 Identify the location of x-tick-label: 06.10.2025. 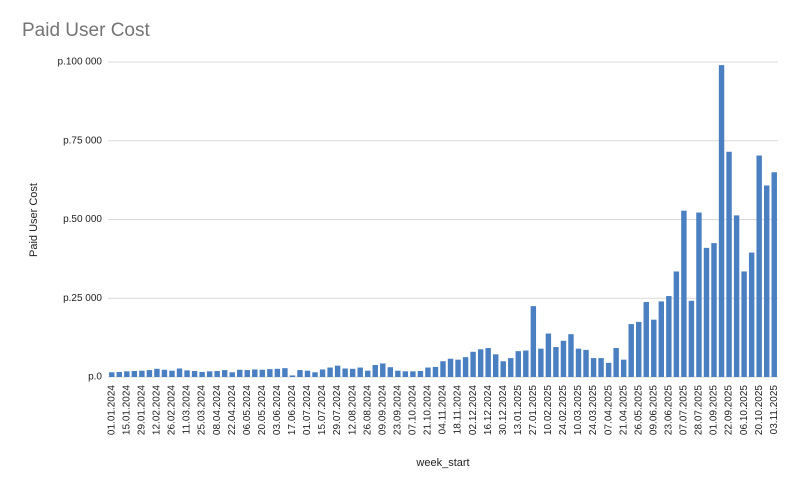
(744, 410).